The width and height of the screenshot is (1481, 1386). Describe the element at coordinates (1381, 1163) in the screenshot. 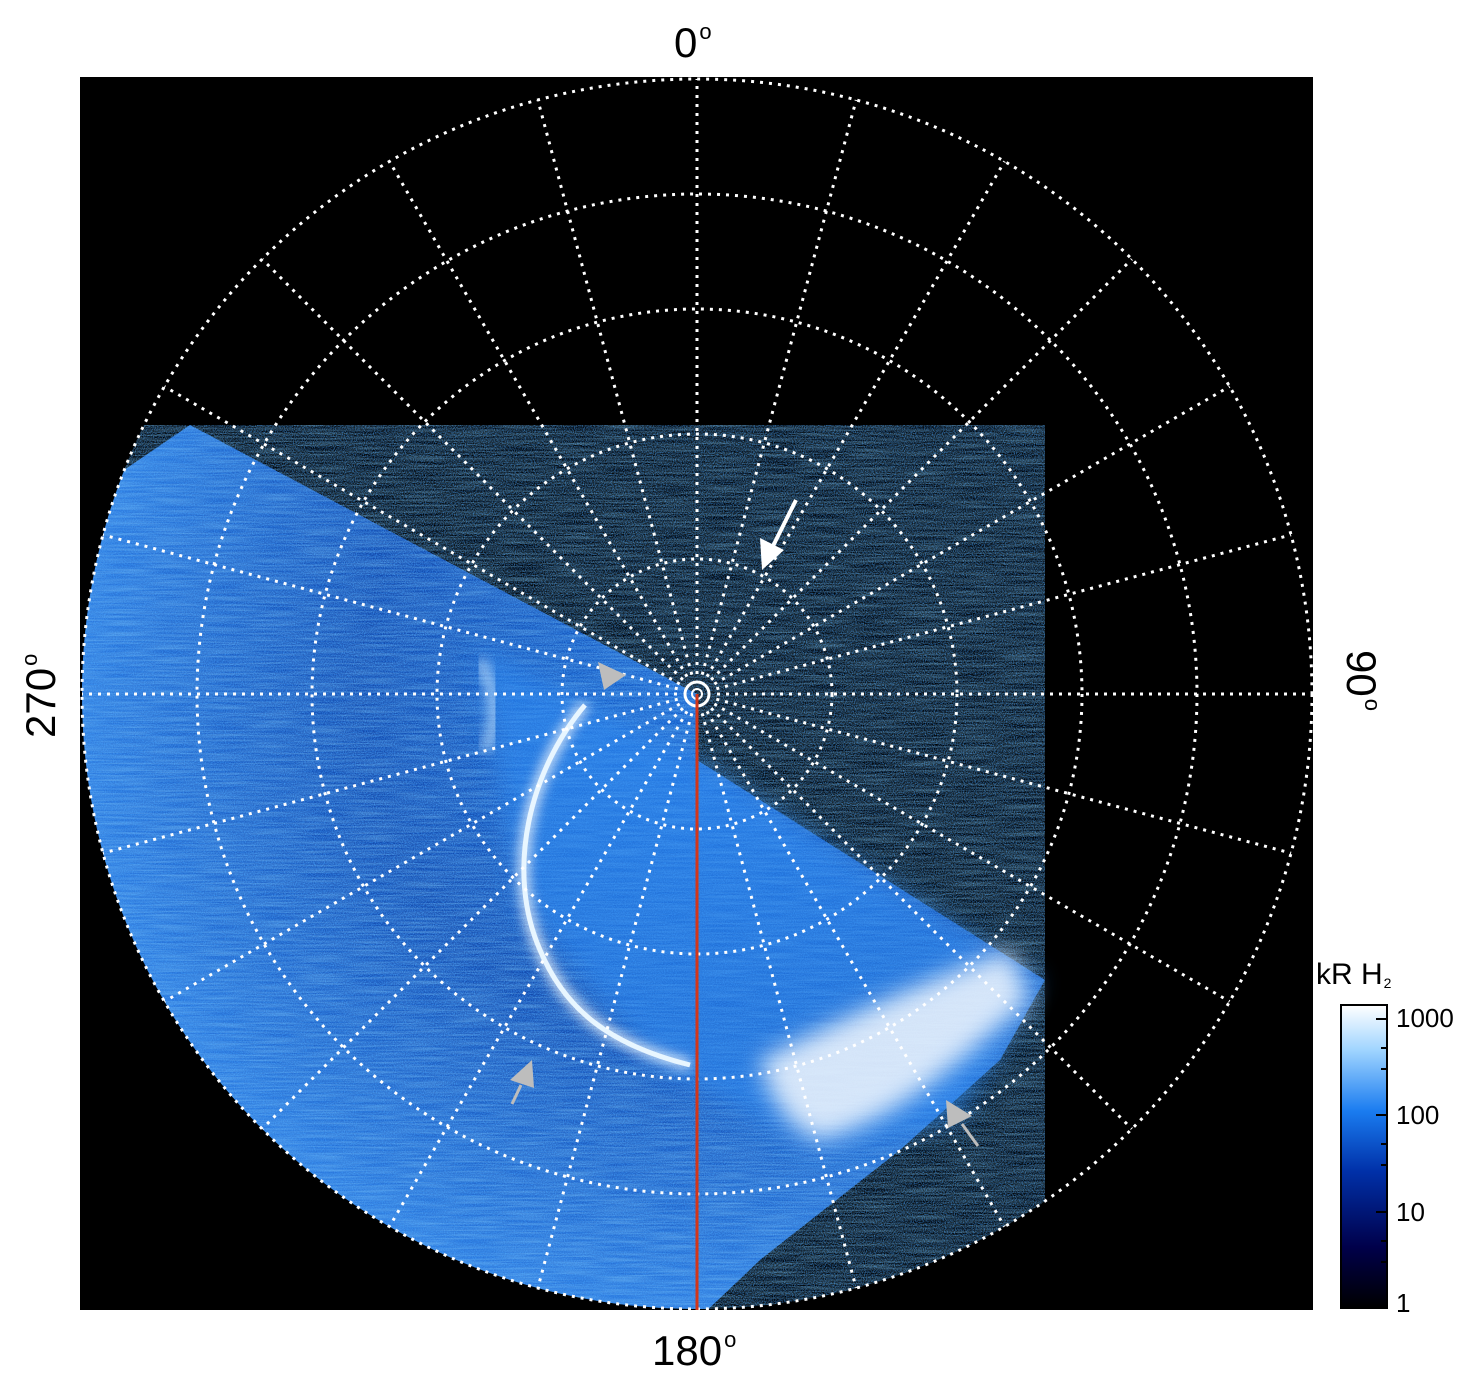

I see `colorbar-ticks` at that location.